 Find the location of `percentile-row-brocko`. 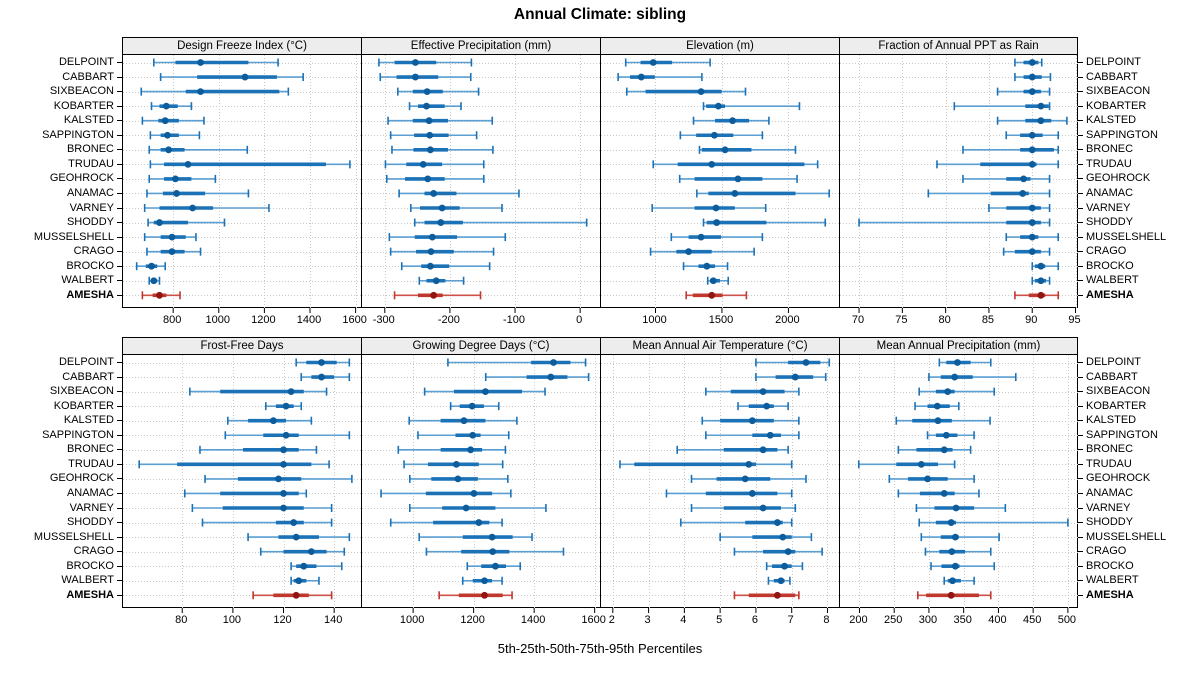

percentile-row-brocko is located at coordinates (963, 566).